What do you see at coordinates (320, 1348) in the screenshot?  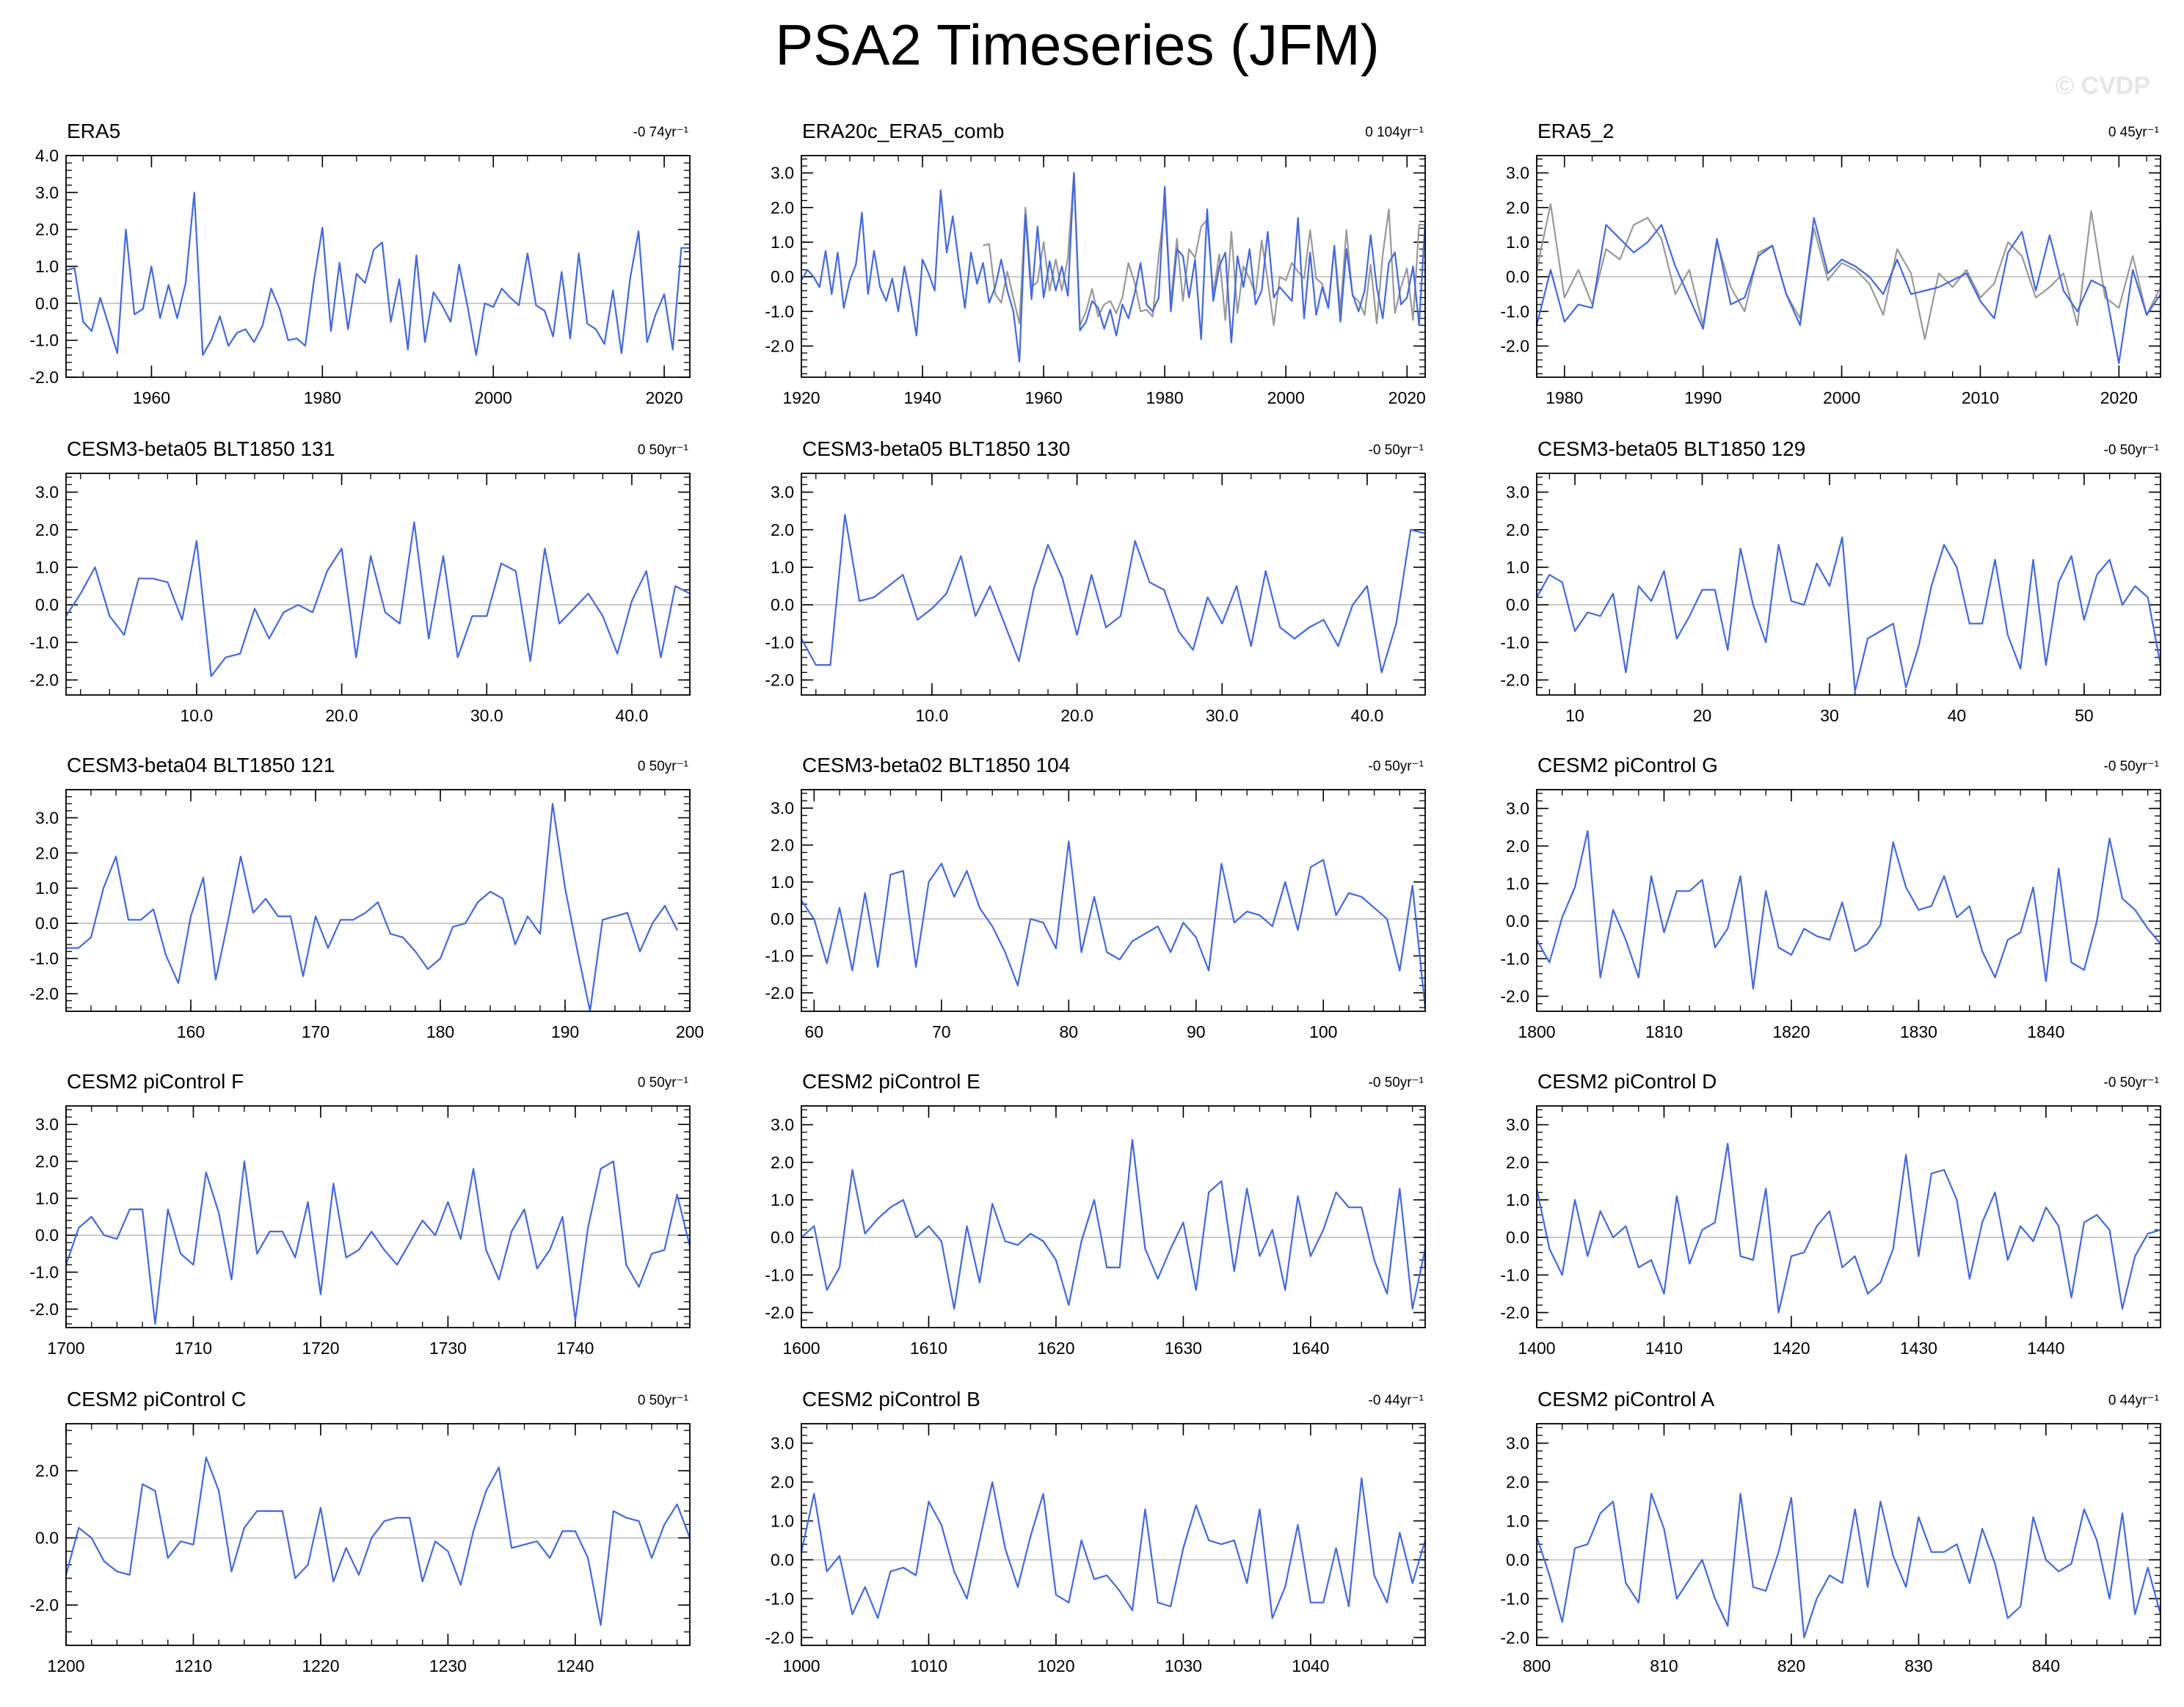 I see `x-tick-label: 1720` at bounding box center [320, 1348].